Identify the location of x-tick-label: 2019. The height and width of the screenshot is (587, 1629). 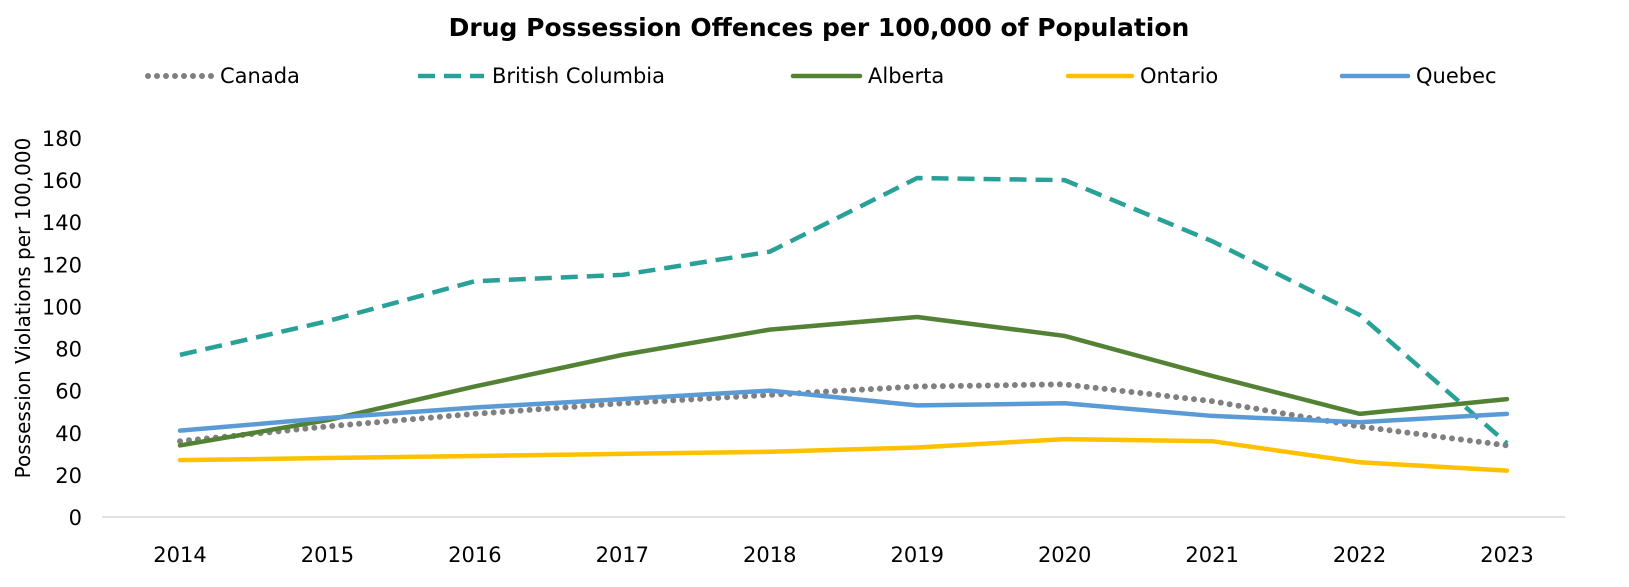
(916, 555).